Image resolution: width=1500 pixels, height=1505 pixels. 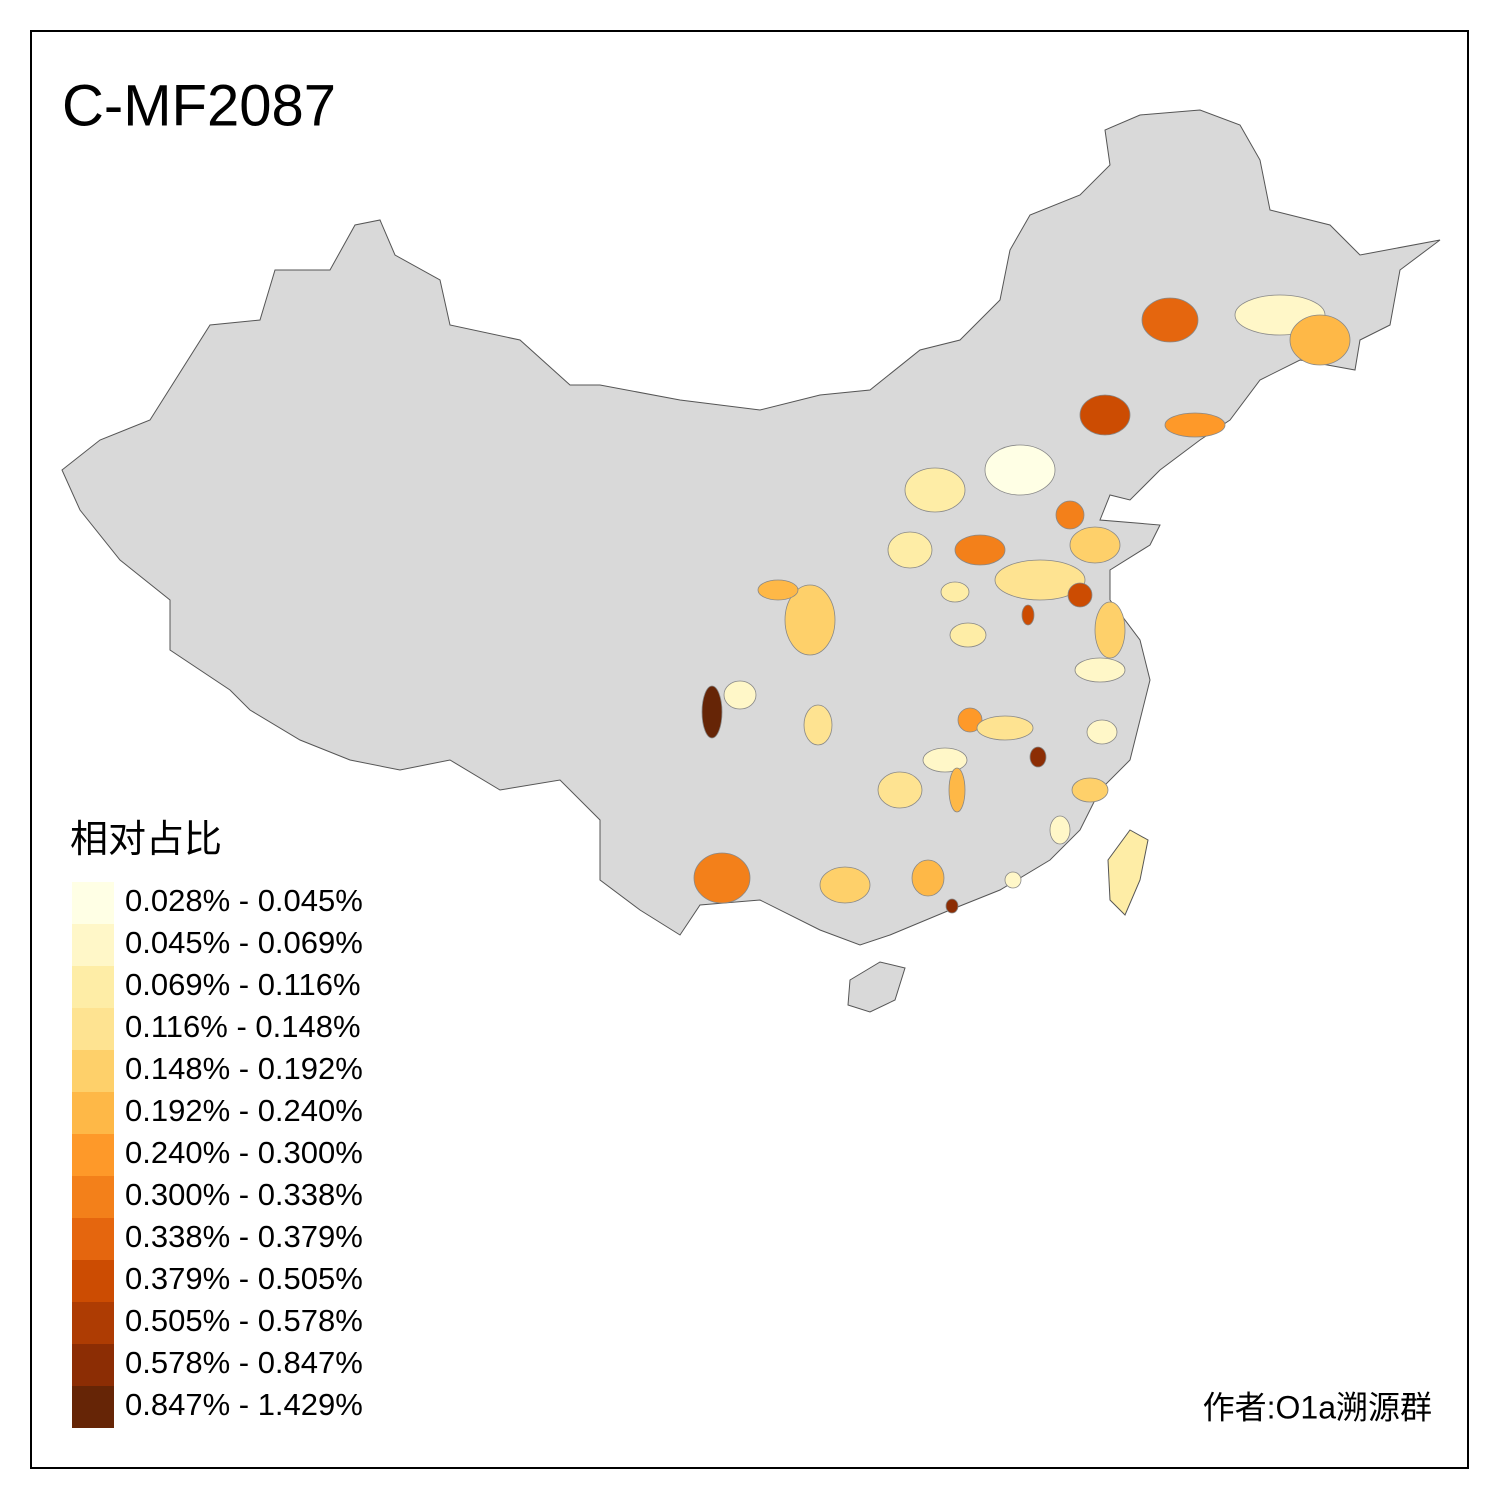 What do you see at coordinates (244, 1362) in the screenshot?
I see `legend-label: 0.578% - 0.847%` at bounding box center [244, 1362].